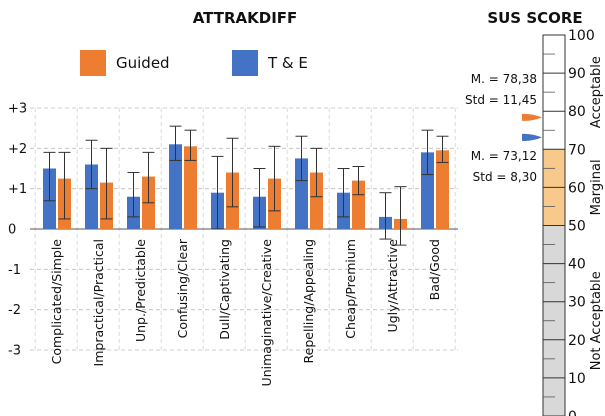  I want to click on gauge-zone-label: Marginal, so click(596, 187).